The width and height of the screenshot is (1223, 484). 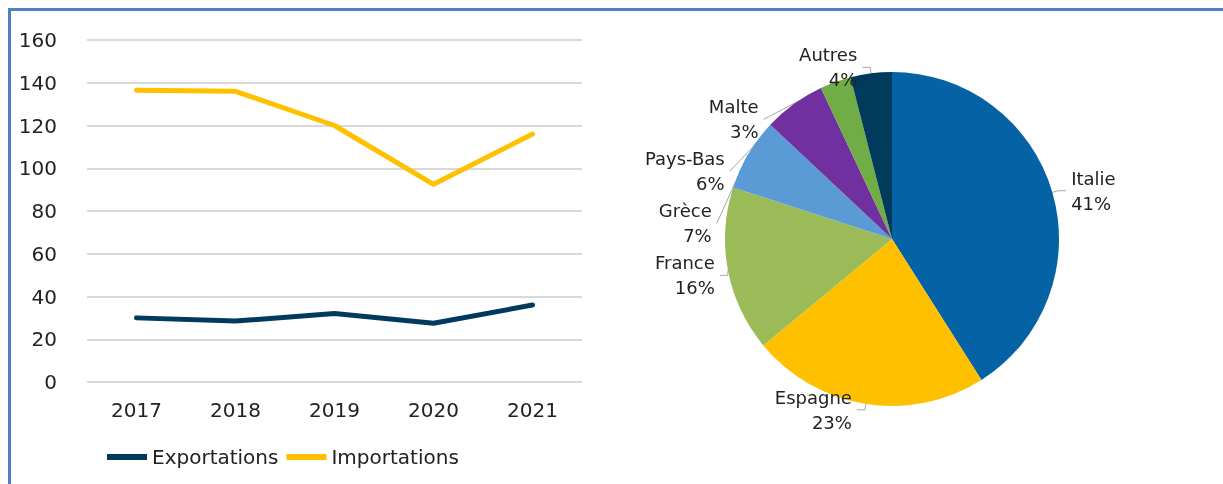 What do you see at coordinates (136, 410) in the screenshot?
I see `x-tick-label: 2017` at bounding box center [136, 410].